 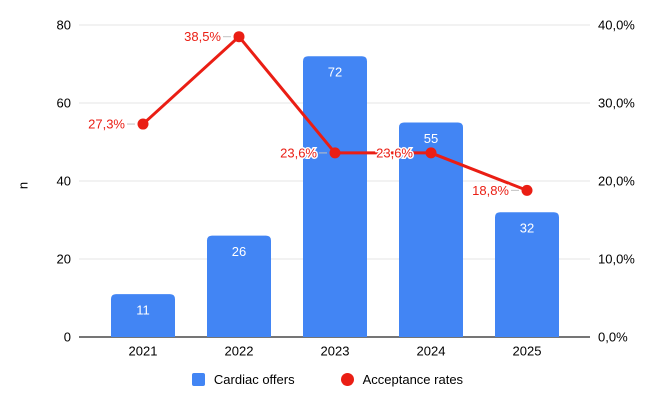 What do you see at coordinates (67, 337) in the screenshot?
I see `y-axis-tick-left: 0` at bounding box center [67, 337].